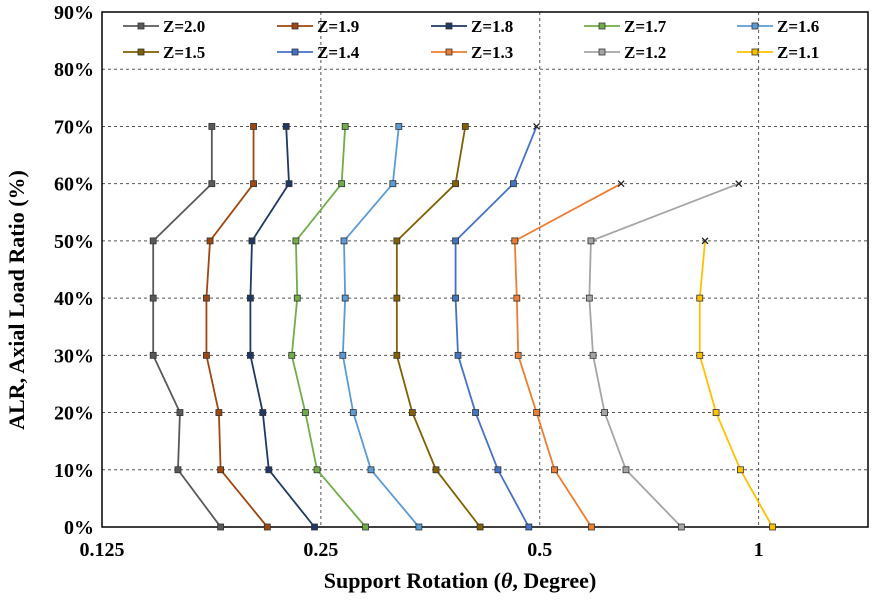 This screenshot has width=876, height=600. I want to click on legend-item: Z=2.0, so click(164, 26).